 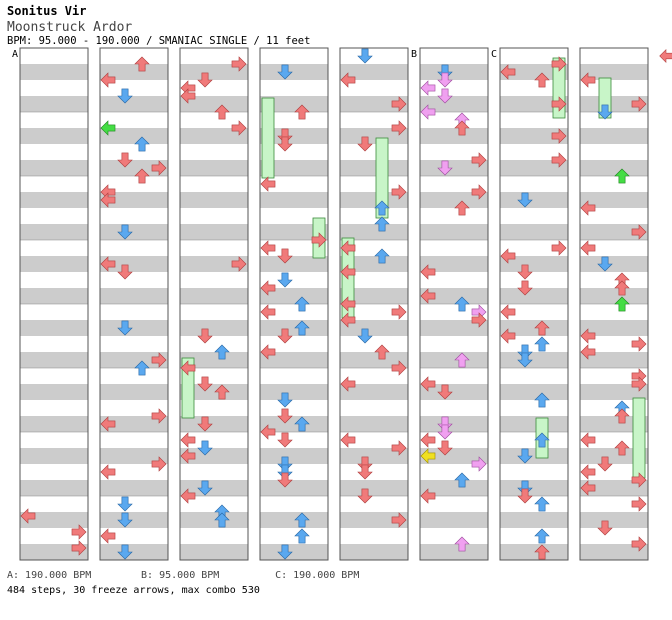 What do you see at coordinates (180, 575) in the screenshot?
I see `bpm-legend-b: B: 95.000 BPM` at bounding box center [180, 575].